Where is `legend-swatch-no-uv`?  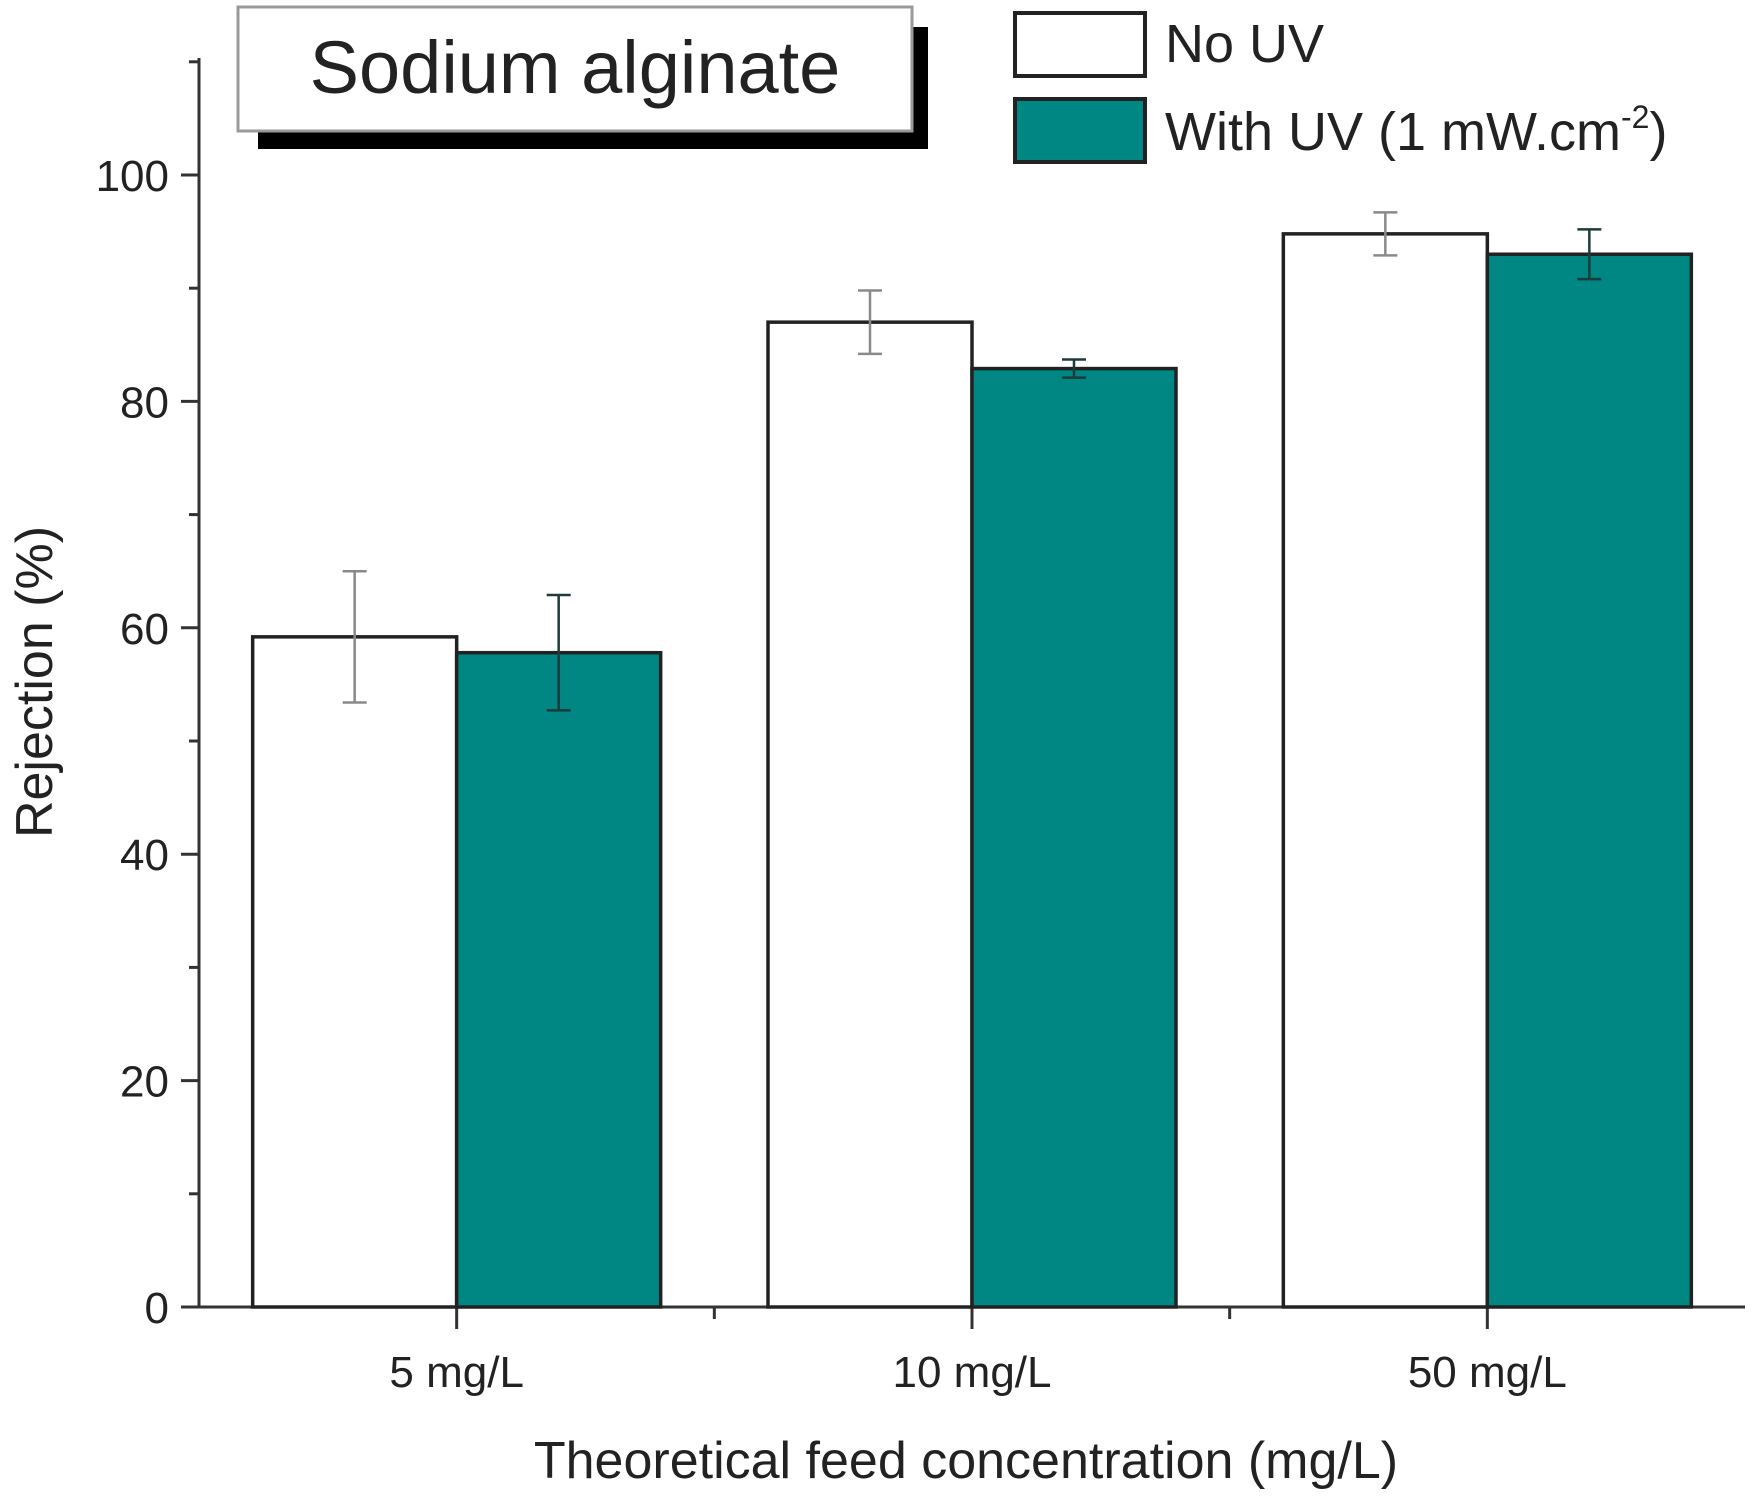
legend-swatch-no-uv is located at coordinates (1080, 44).